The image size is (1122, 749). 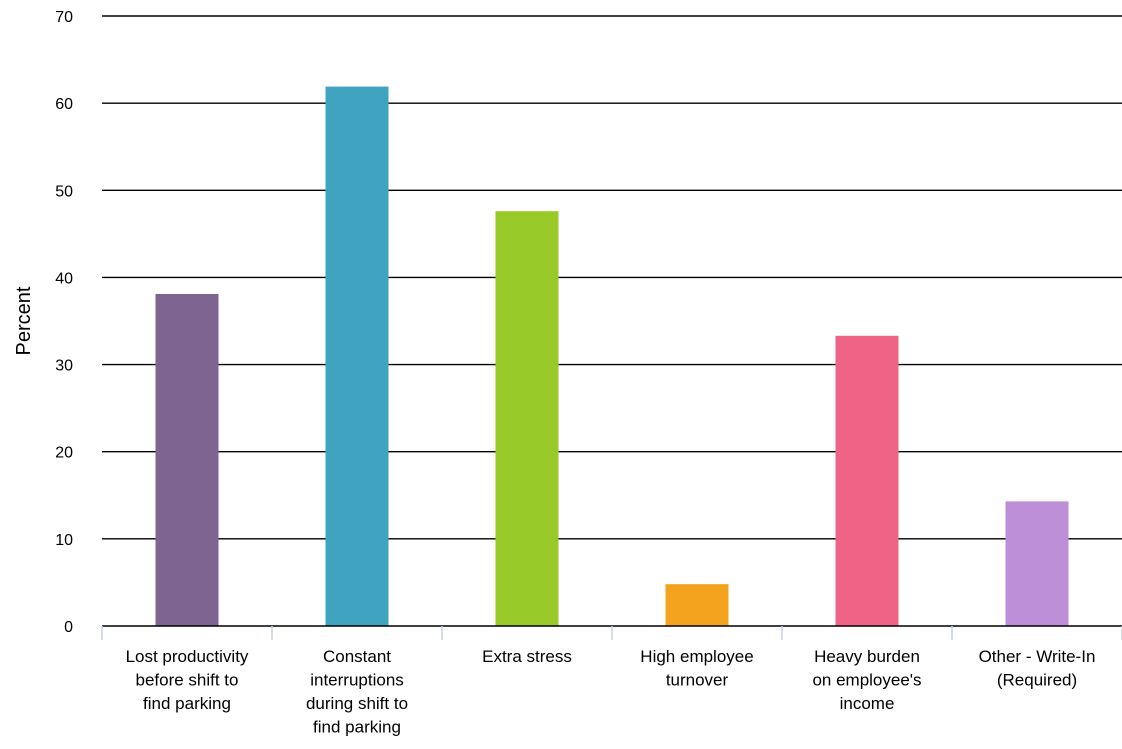 I want to click on y-axis-ticks: 0 10 20 30 40 50 60 70, so click(x=64, y=322).